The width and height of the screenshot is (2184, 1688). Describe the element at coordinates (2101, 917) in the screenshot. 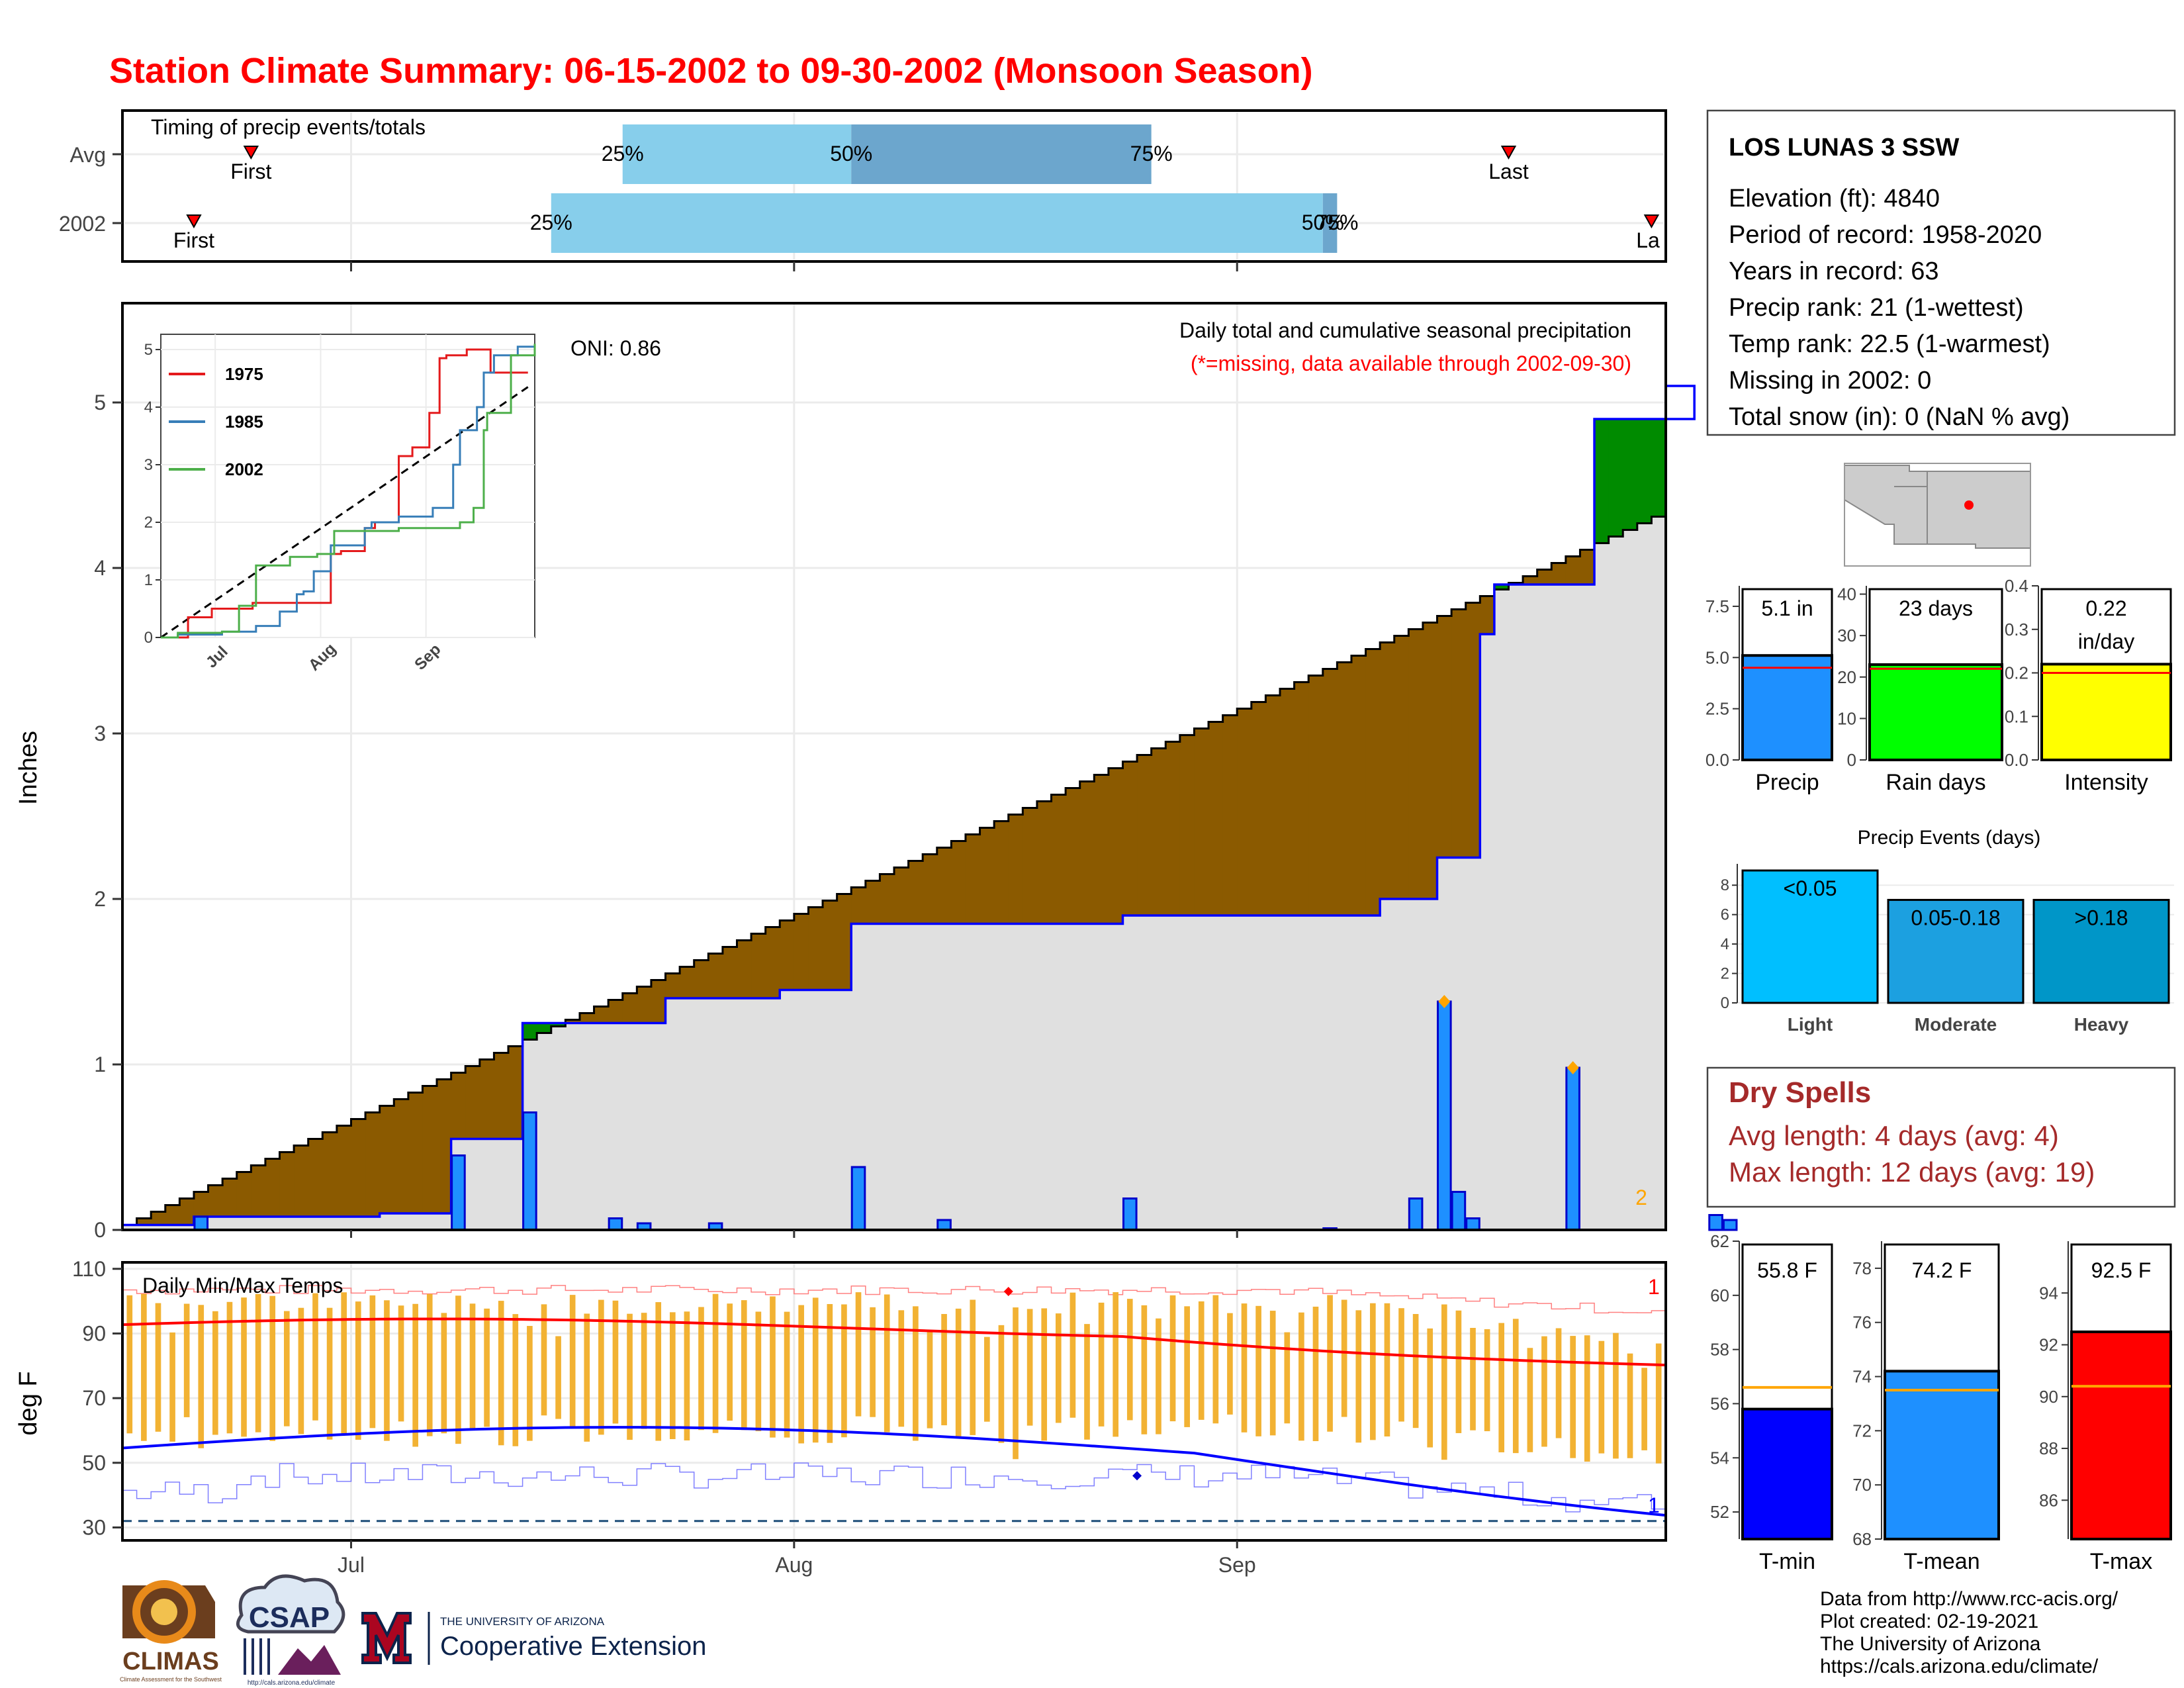

I see `event-value-label: >0.18` at that location.